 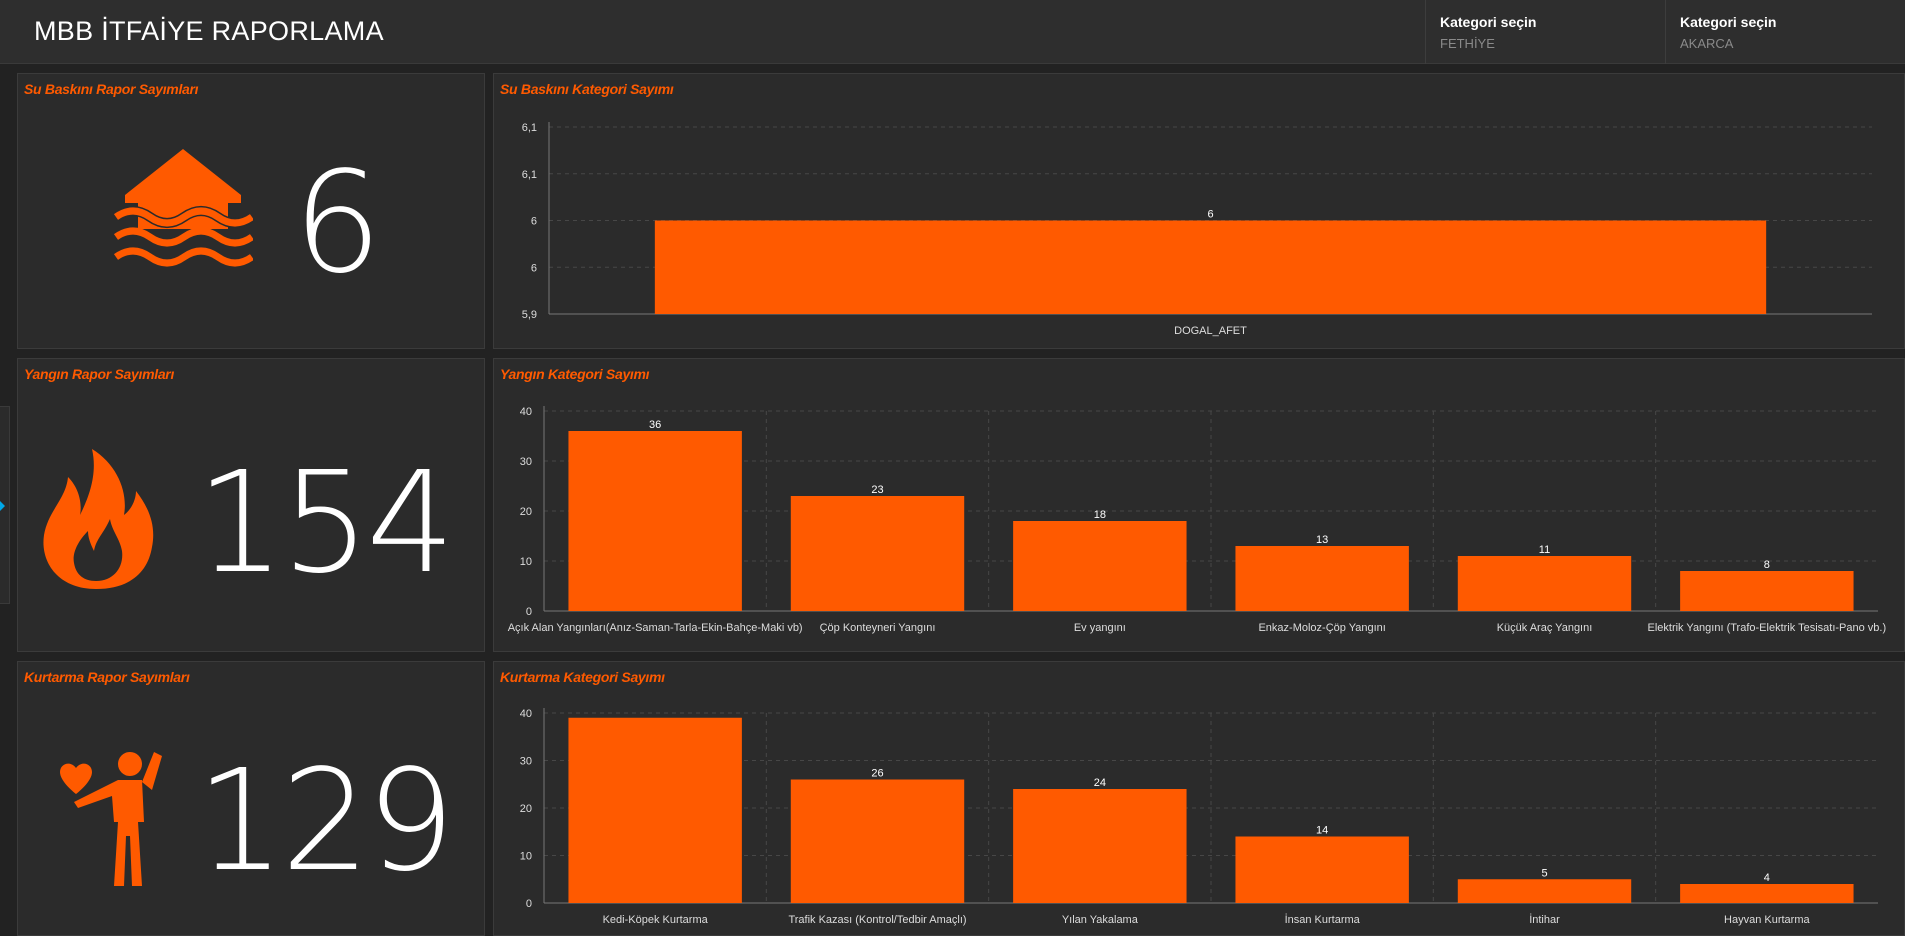 I want to click on x-tick-label: Enkaz-Moloz-Çöp Yangını, so click(x=1321, y=628).